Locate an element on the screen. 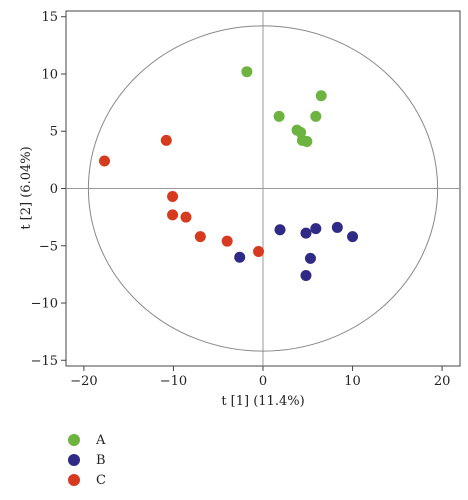 The height and width of the screenshot is (500, 468). x-tick-label: 10 is located at coordinates (352, 381).